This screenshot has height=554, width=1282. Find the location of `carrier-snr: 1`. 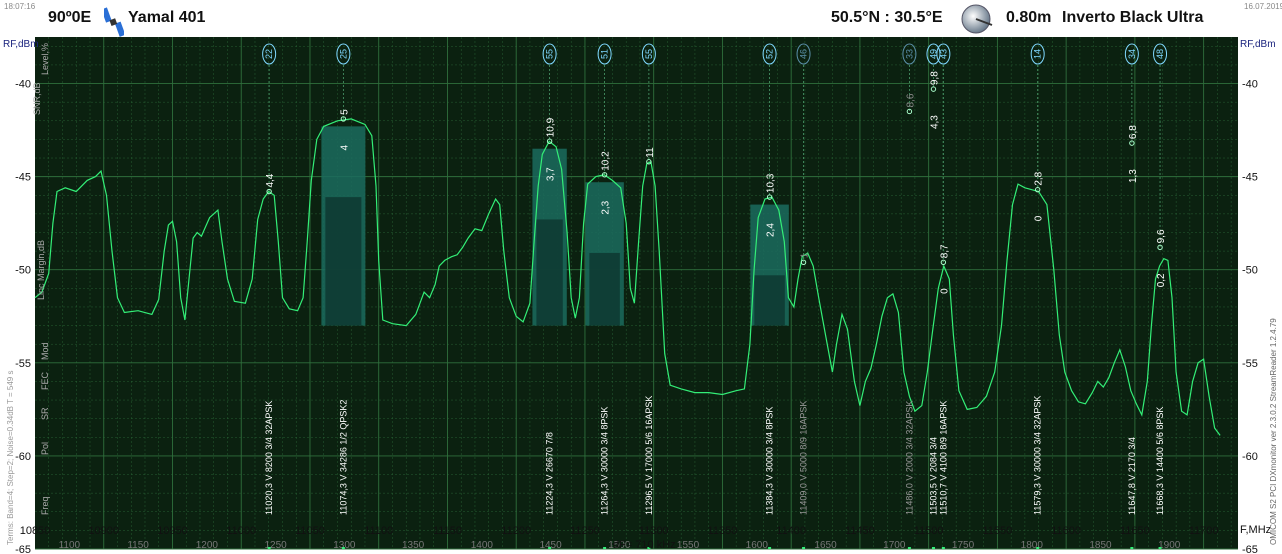

carrier-snr: 1 is located at coordinates (805, 255).